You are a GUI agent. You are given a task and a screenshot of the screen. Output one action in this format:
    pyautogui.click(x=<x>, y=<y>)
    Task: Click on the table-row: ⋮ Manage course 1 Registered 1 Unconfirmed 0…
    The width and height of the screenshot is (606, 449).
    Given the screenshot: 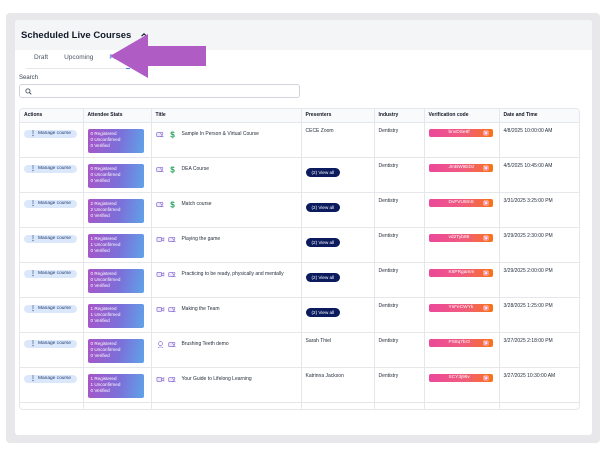 What is the action you would take?
    pyautogui.click(x=299, y=385)
    